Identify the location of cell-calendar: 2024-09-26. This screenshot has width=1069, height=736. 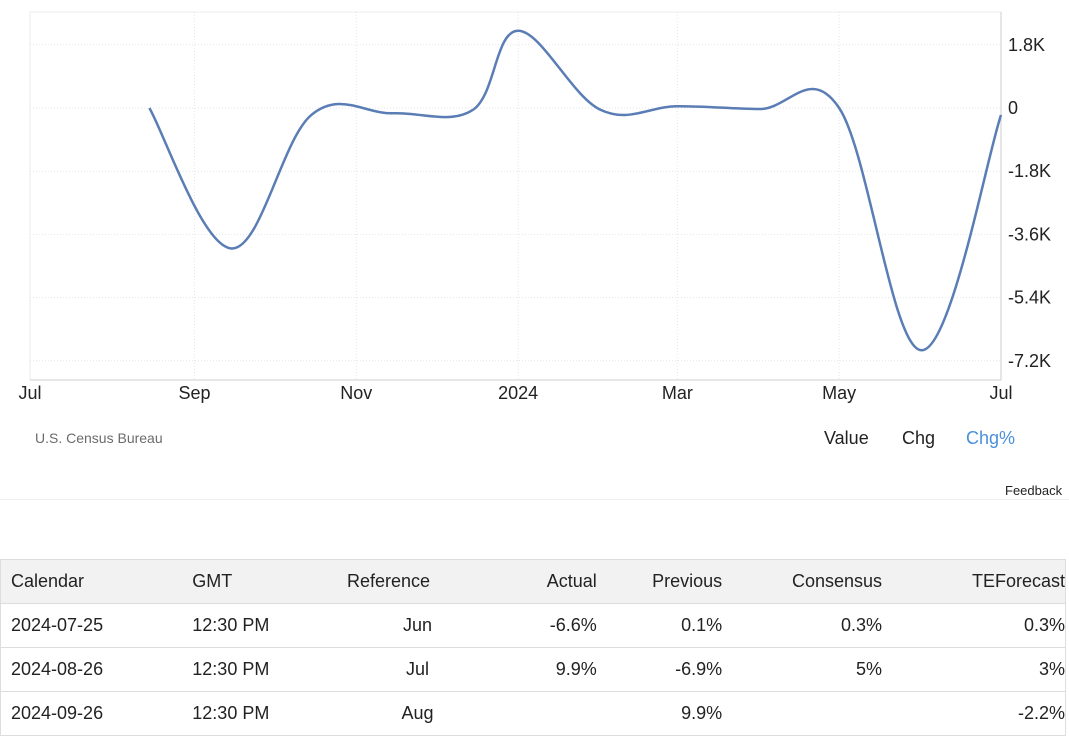
(96, 713).